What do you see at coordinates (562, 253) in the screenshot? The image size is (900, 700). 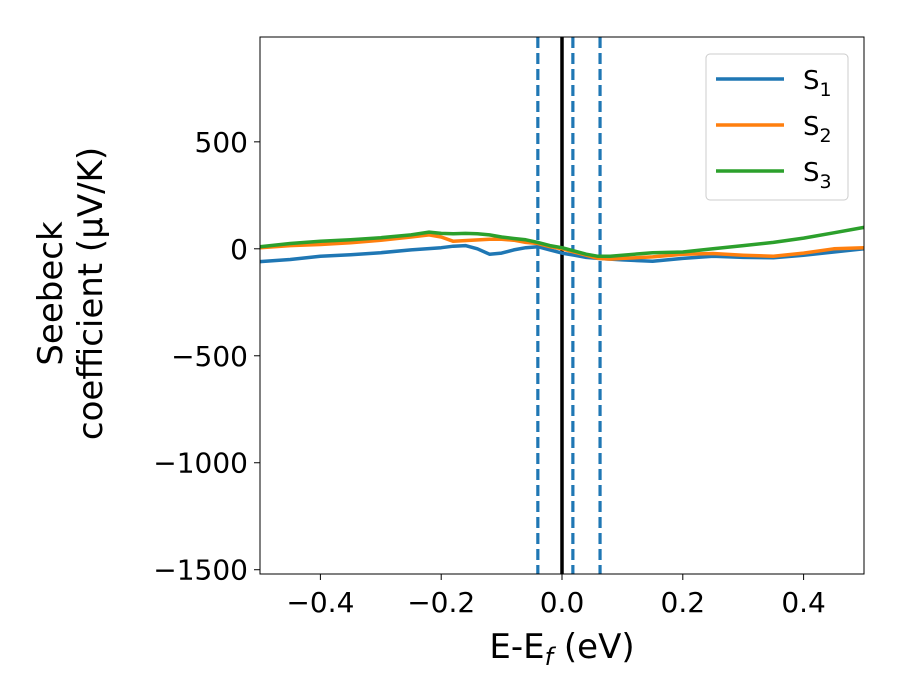 I see `series-line-s1` at bounding box center [562, 253].